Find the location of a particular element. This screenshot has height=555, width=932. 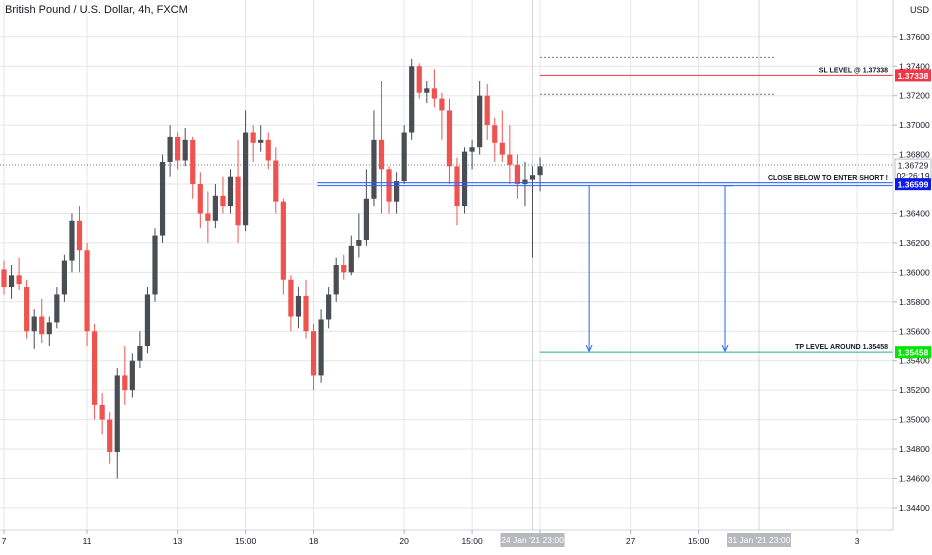

time-tick-label: 20 is located at coordinates (404, 541).